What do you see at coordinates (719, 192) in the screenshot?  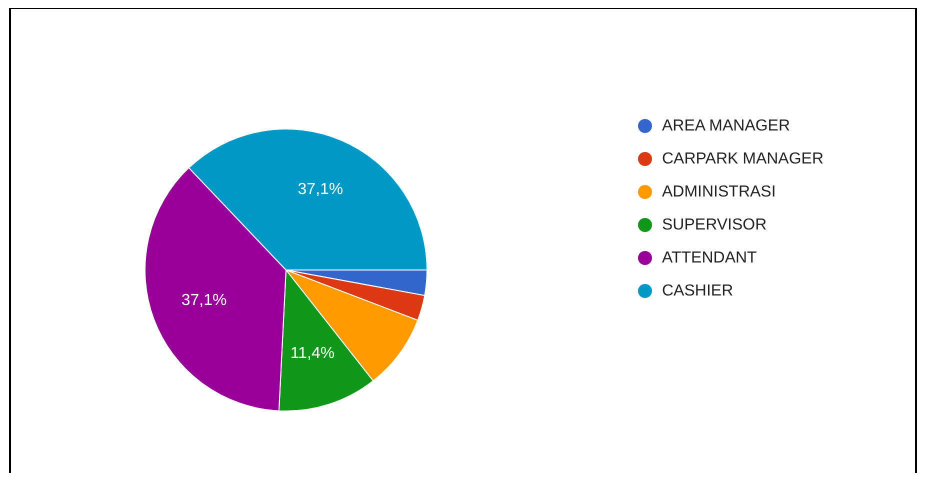 I see `legend-label: ADMINISTRASI` at bounding box center [719, 192].